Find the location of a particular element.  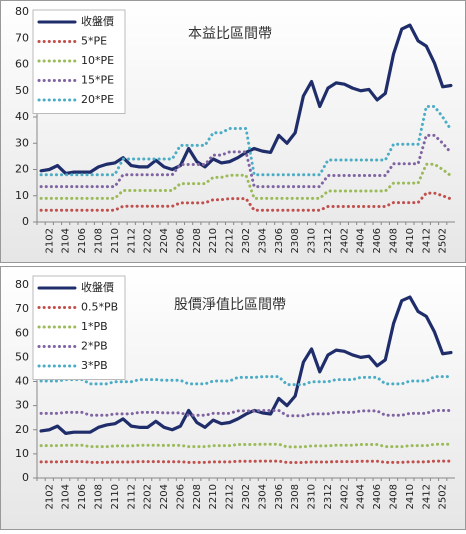

chart-title: 股價淨值比區間帶 is located at coordinates (230, 304).